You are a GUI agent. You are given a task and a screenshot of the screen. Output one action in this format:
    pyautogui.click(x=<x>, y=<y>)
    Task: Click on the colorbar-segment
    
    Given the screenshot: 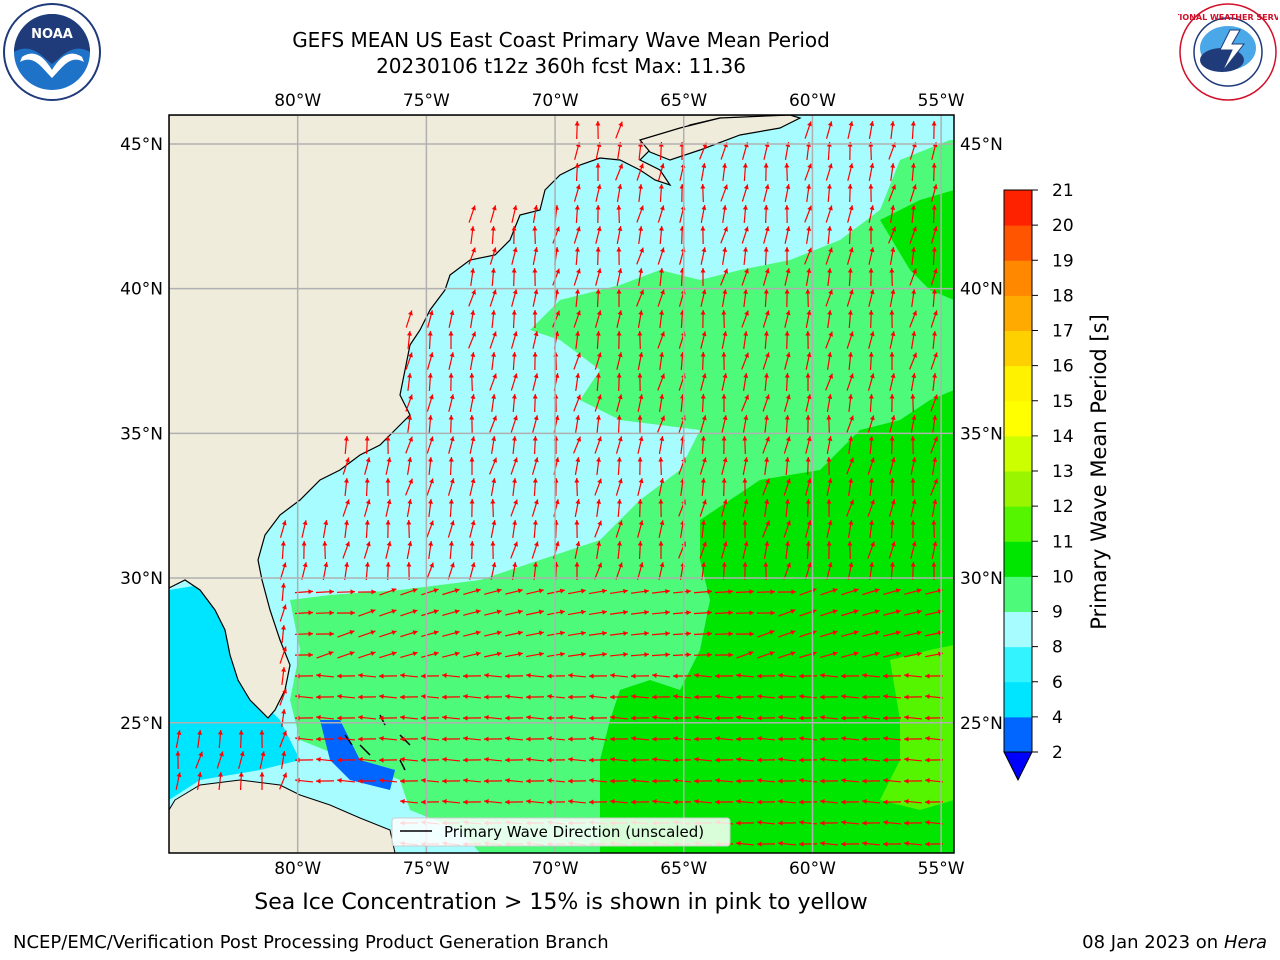 What is the action you would take?
    pyautogui.click(x=1018, y=699)
    